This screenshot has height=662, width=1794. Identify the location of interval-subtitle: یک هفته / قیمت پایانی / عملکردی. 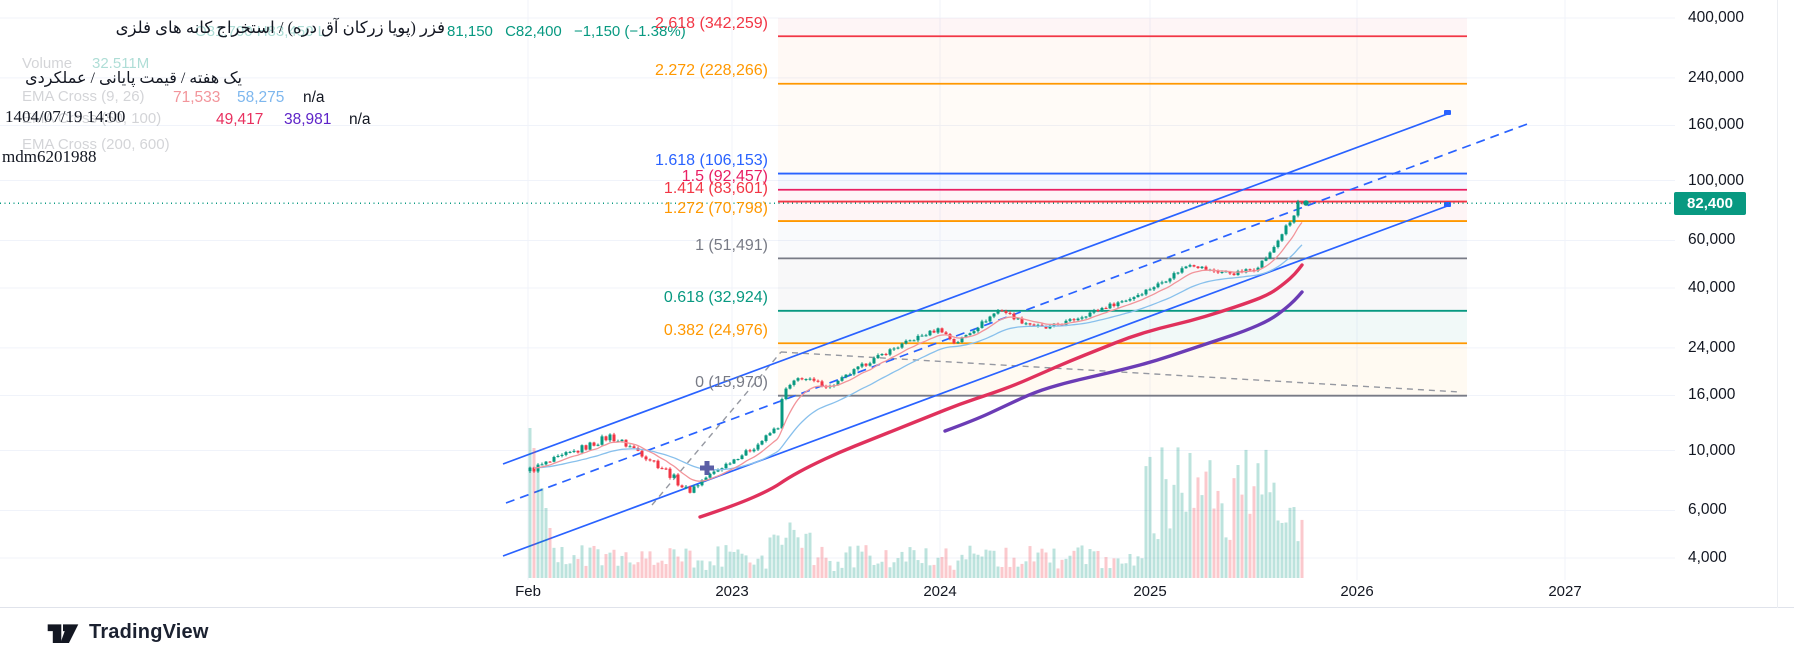
(133, 78).